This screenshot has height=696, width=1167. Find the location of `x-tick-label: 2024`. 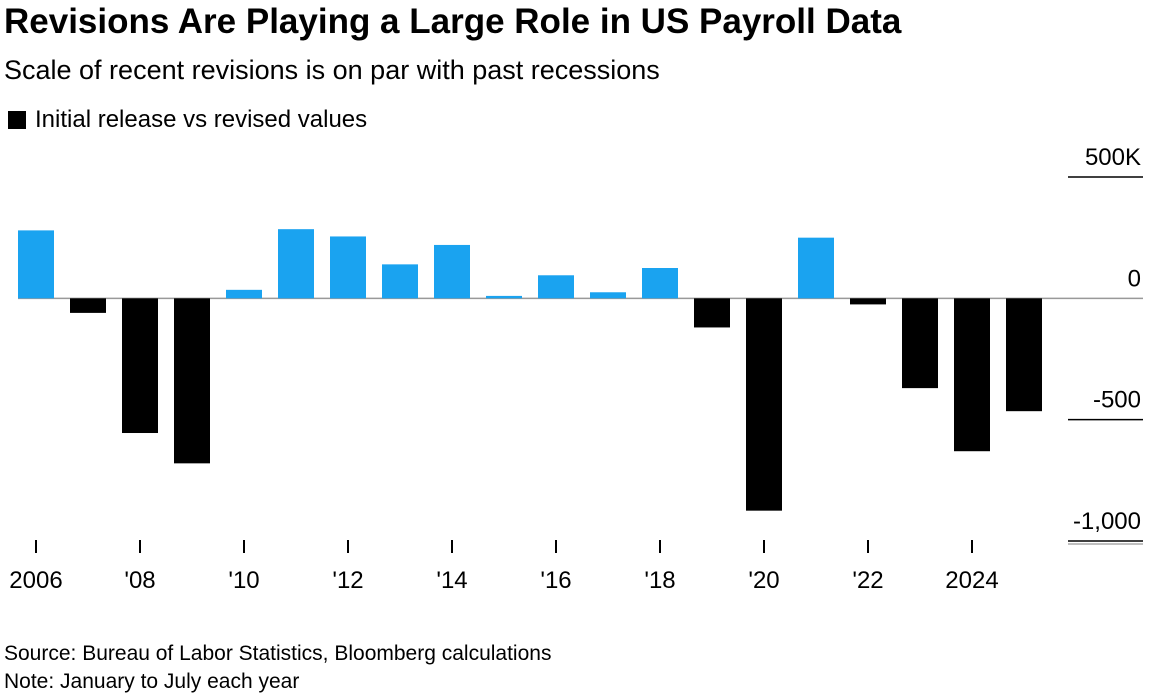

x-tick-label: 2024 is located at coordinates (971, 580).